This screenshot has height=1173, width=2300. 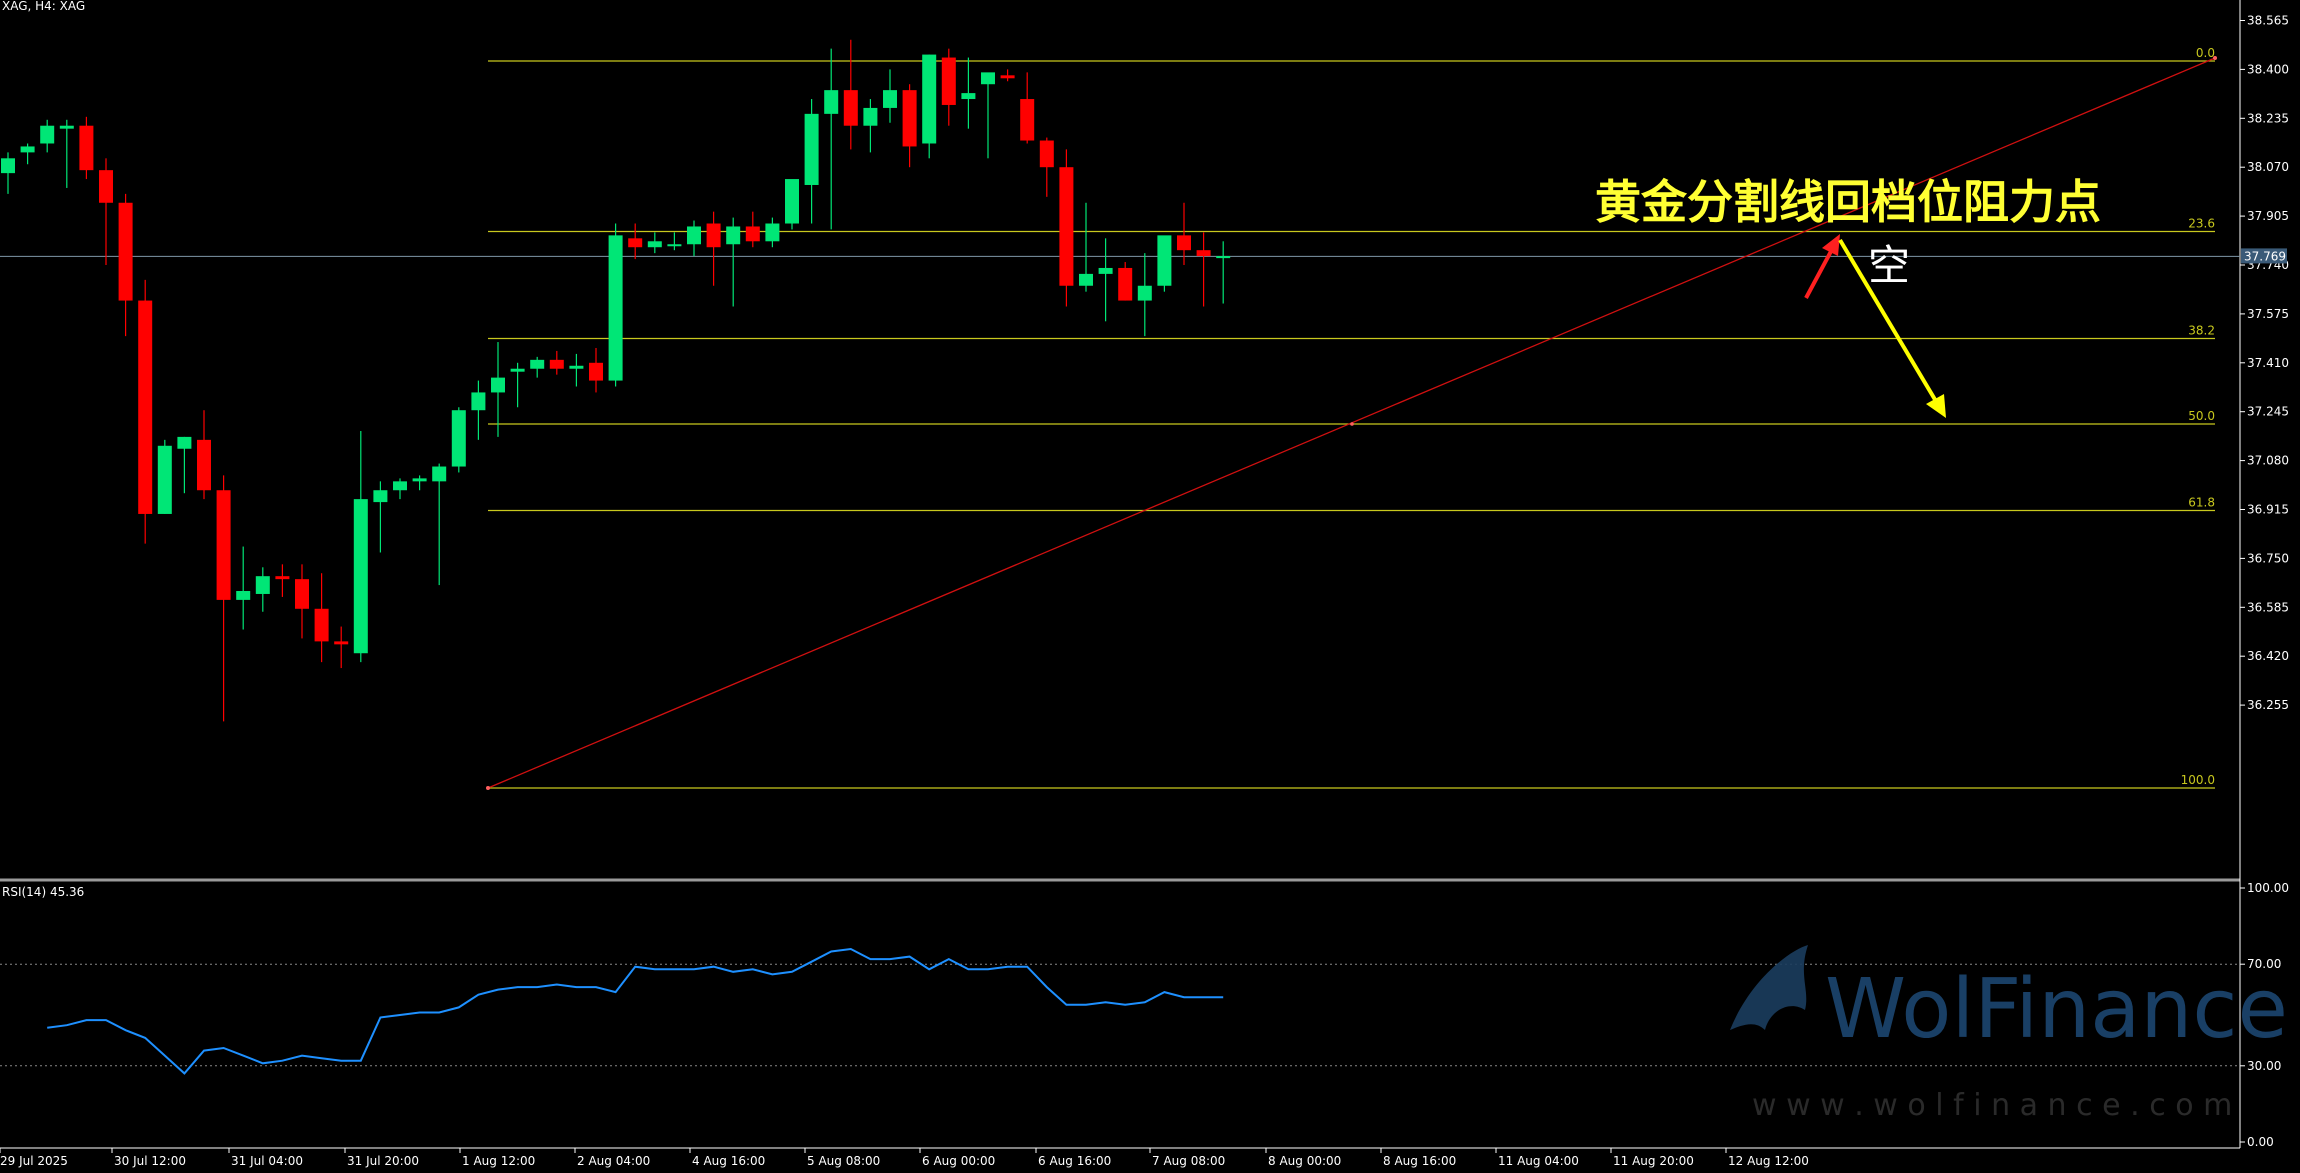 What do you see at coordinates (1890, 324) in the screenshot?
I see `down-arrow-shaft` at bounding box center [1890, 324].